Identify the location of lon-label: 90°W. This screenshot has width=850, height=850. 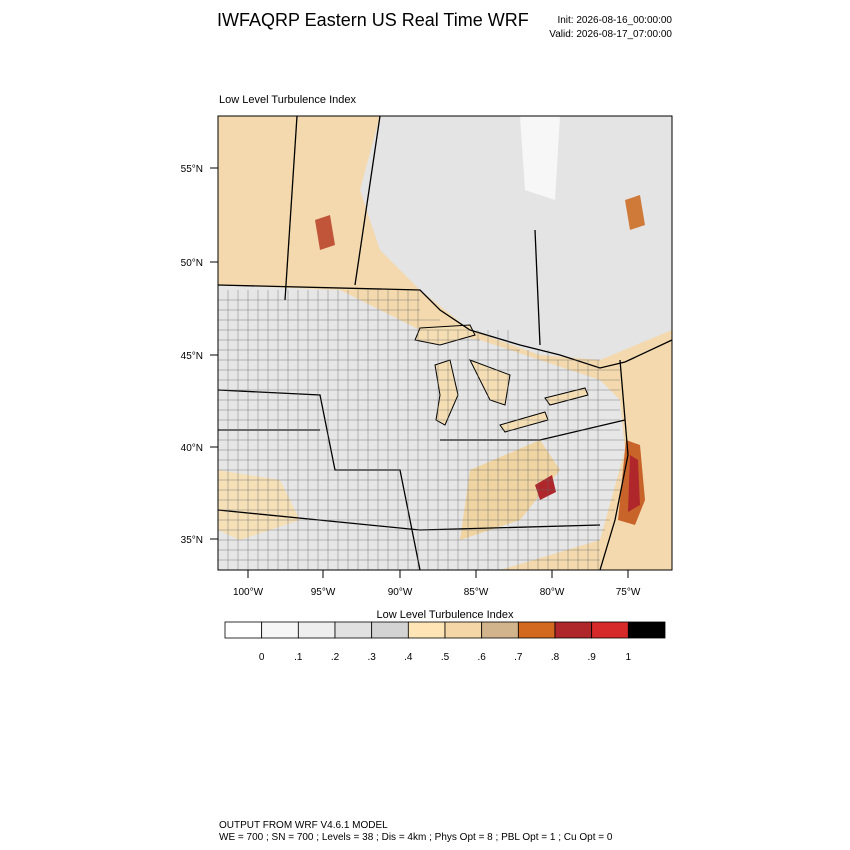
(400, 592).